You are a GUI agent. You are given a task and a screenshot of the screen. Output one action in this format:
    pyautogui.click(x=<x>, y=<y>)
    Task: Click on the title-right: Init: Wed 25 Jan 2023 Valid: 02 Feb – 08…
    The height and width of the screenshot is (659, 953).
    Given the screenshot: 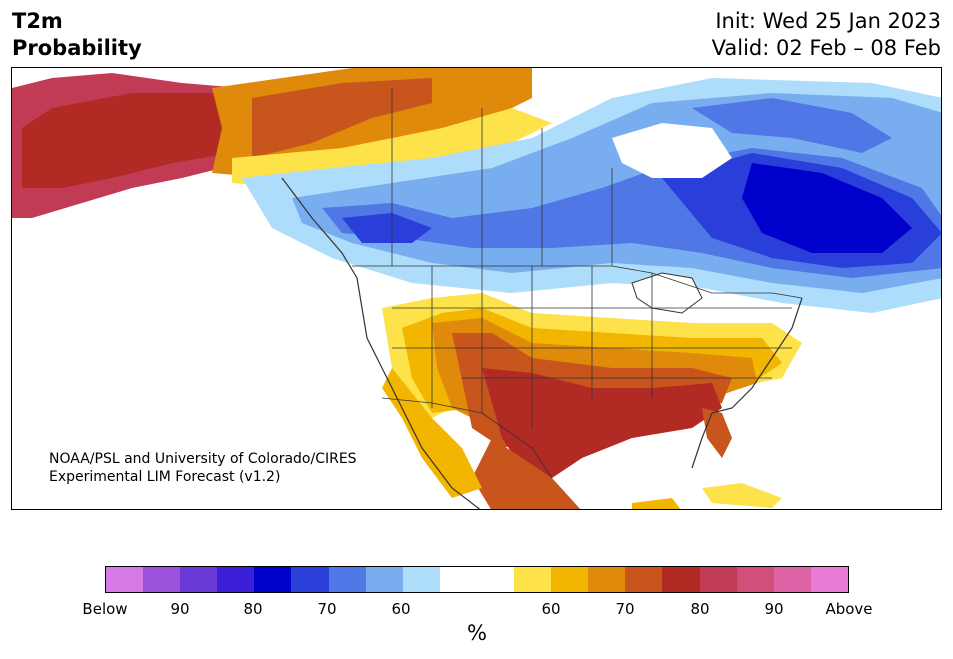 What is the action you would take?
    pyautogui.click(x=826, y=35)
    